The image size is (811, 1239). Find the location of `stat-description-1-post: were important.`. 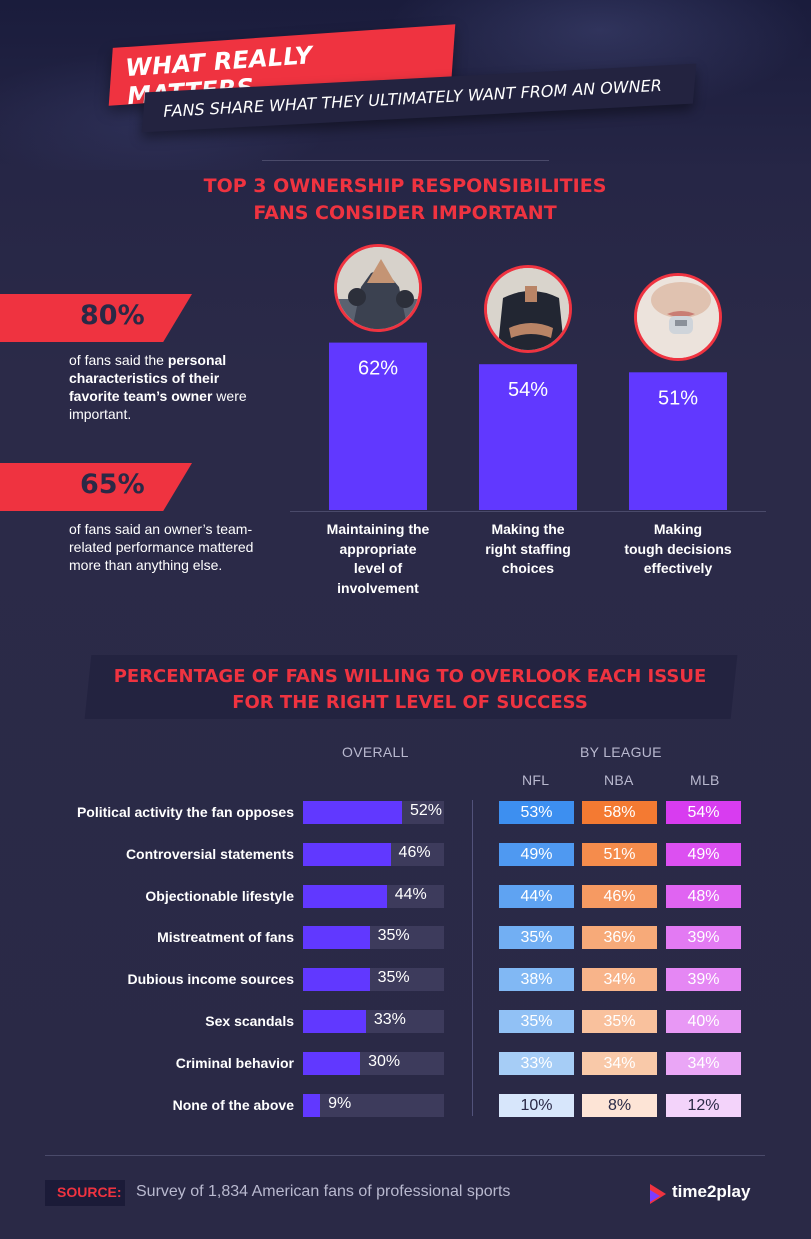

stat-description-1-post: were important. is located at coordinates (158, 405).